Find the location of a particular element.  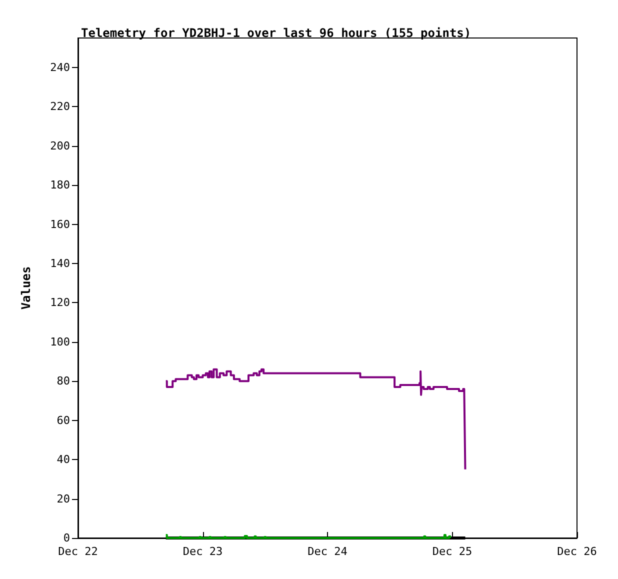

y-tick-label: 100 is located at coordinates (60, 341).